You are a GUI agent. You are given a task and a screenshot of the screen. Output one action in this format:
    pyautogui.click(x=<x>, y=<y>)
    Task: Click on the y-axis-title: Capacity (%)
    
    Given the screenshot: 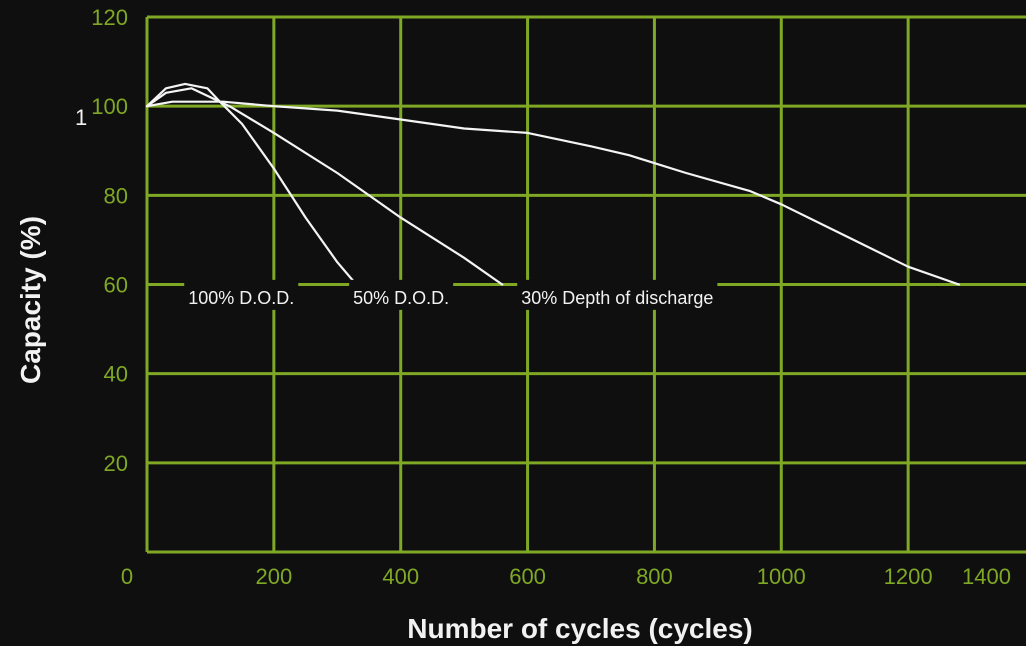 What is the action you would take?
    pyautogui.click(x=30, y=300)
    